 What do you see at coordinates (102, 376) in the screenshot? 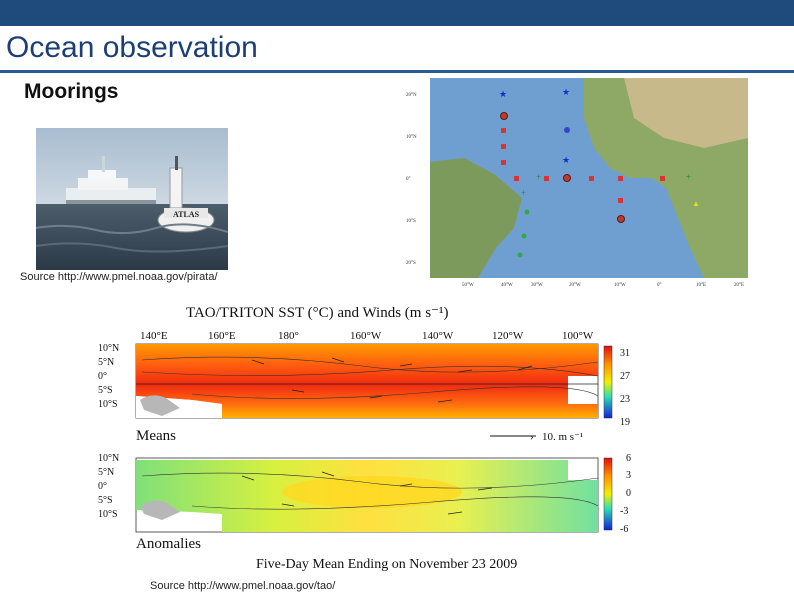
I see `means-lat-label: 0°` at bounding box center [102, 376].